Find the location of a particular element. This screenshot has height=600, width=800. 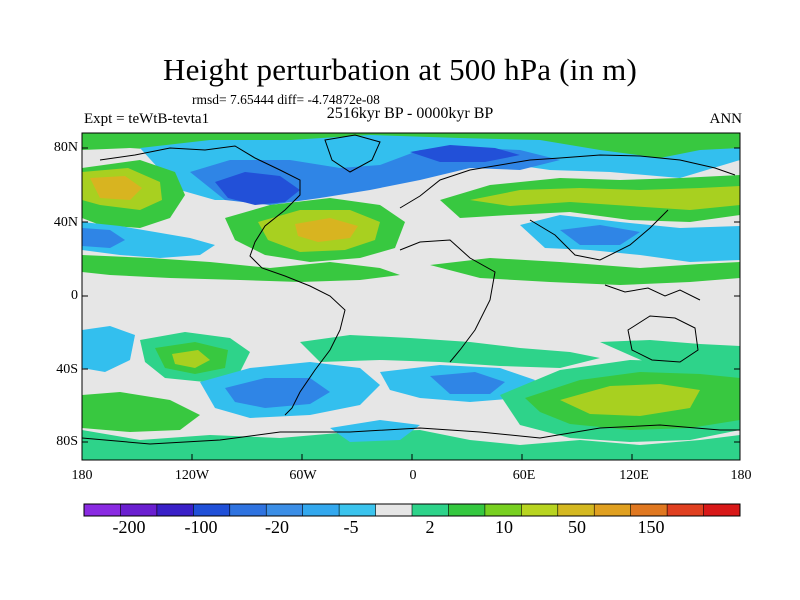

colorbar-frame is located at coordinates (412, 510).